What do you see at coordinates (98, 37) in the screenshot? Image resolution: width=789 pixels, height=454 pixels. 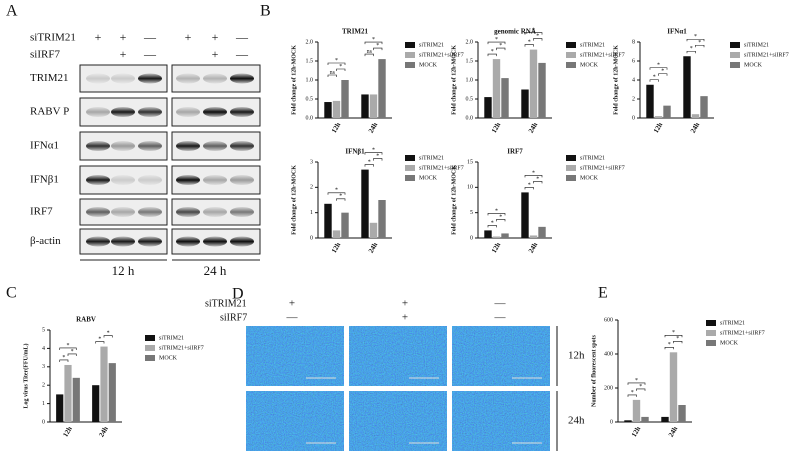 I see `condition-mark: +` at bounding box center [98, 37].